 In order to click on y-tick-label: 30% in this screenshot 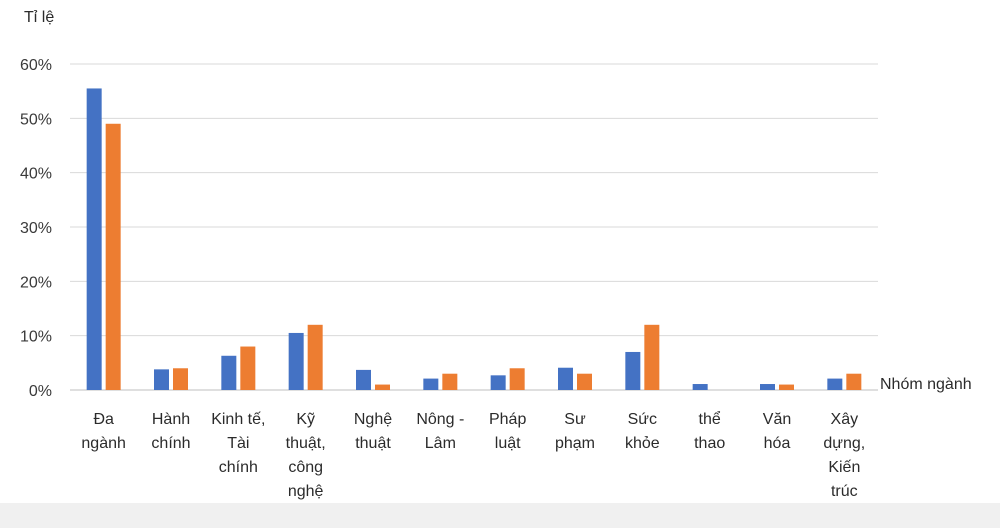, I will do `click(36, 228)`.